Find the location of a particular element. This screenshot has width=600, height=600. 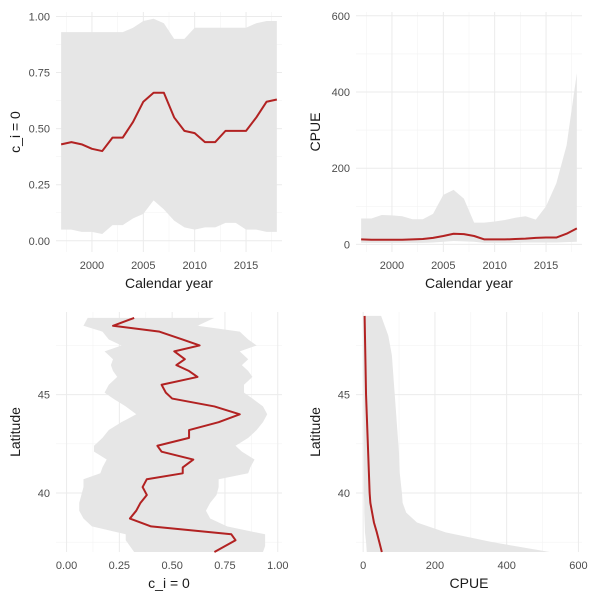

x-tick-label: 0.25 is located at coordinates (119, 566).